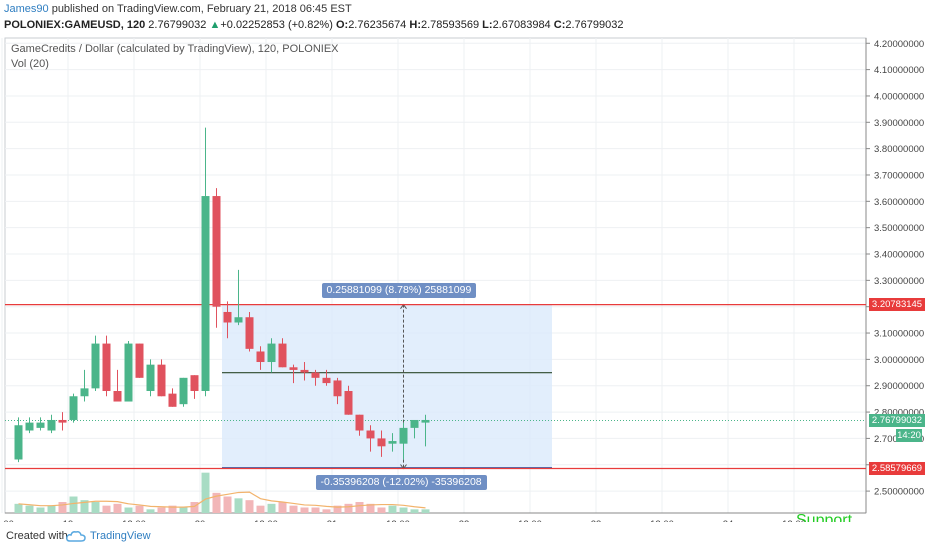 The height and width of the screenshot is (550, 932). What do you see at coordinates (76, 536) in the screenshot?
I see `tradingview-cloud-icon` at bounding box center [76, 536].